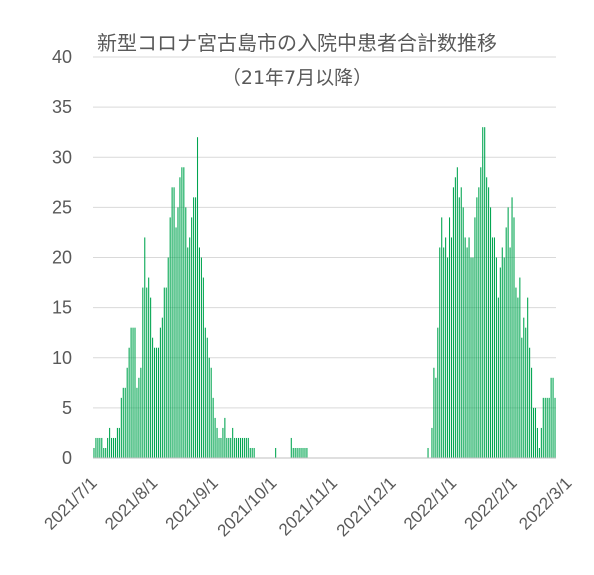  What do you see at coordinates (247, 506) in the screenshot?
I see `x-tick-label: 2021/10/1` at bounding box center [247, 506].